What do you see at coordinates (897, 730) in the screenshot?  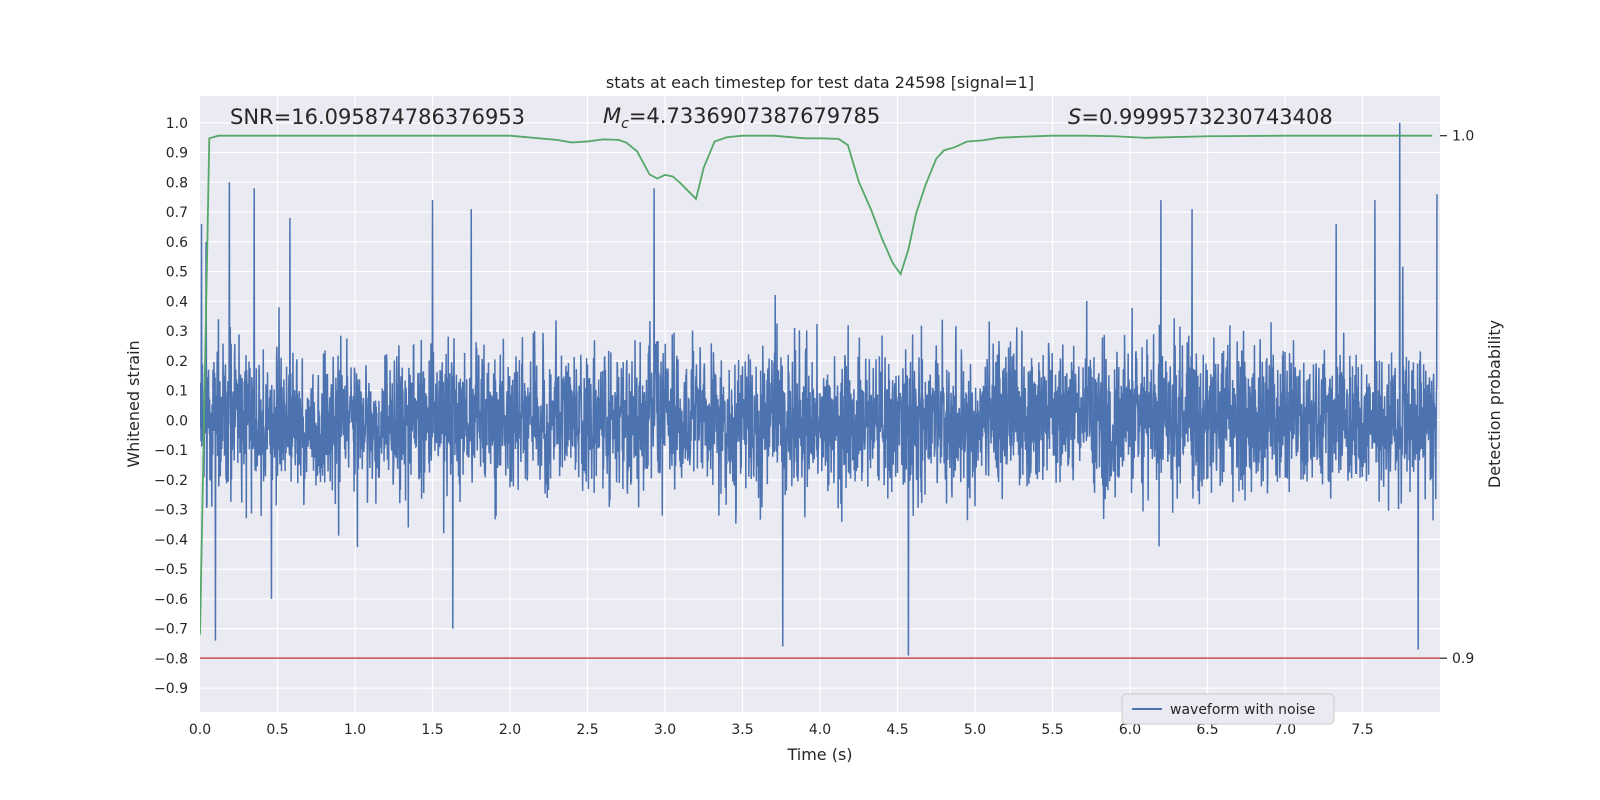 I see `x-tick-label: 4.5` at bounding box center [897, 730].